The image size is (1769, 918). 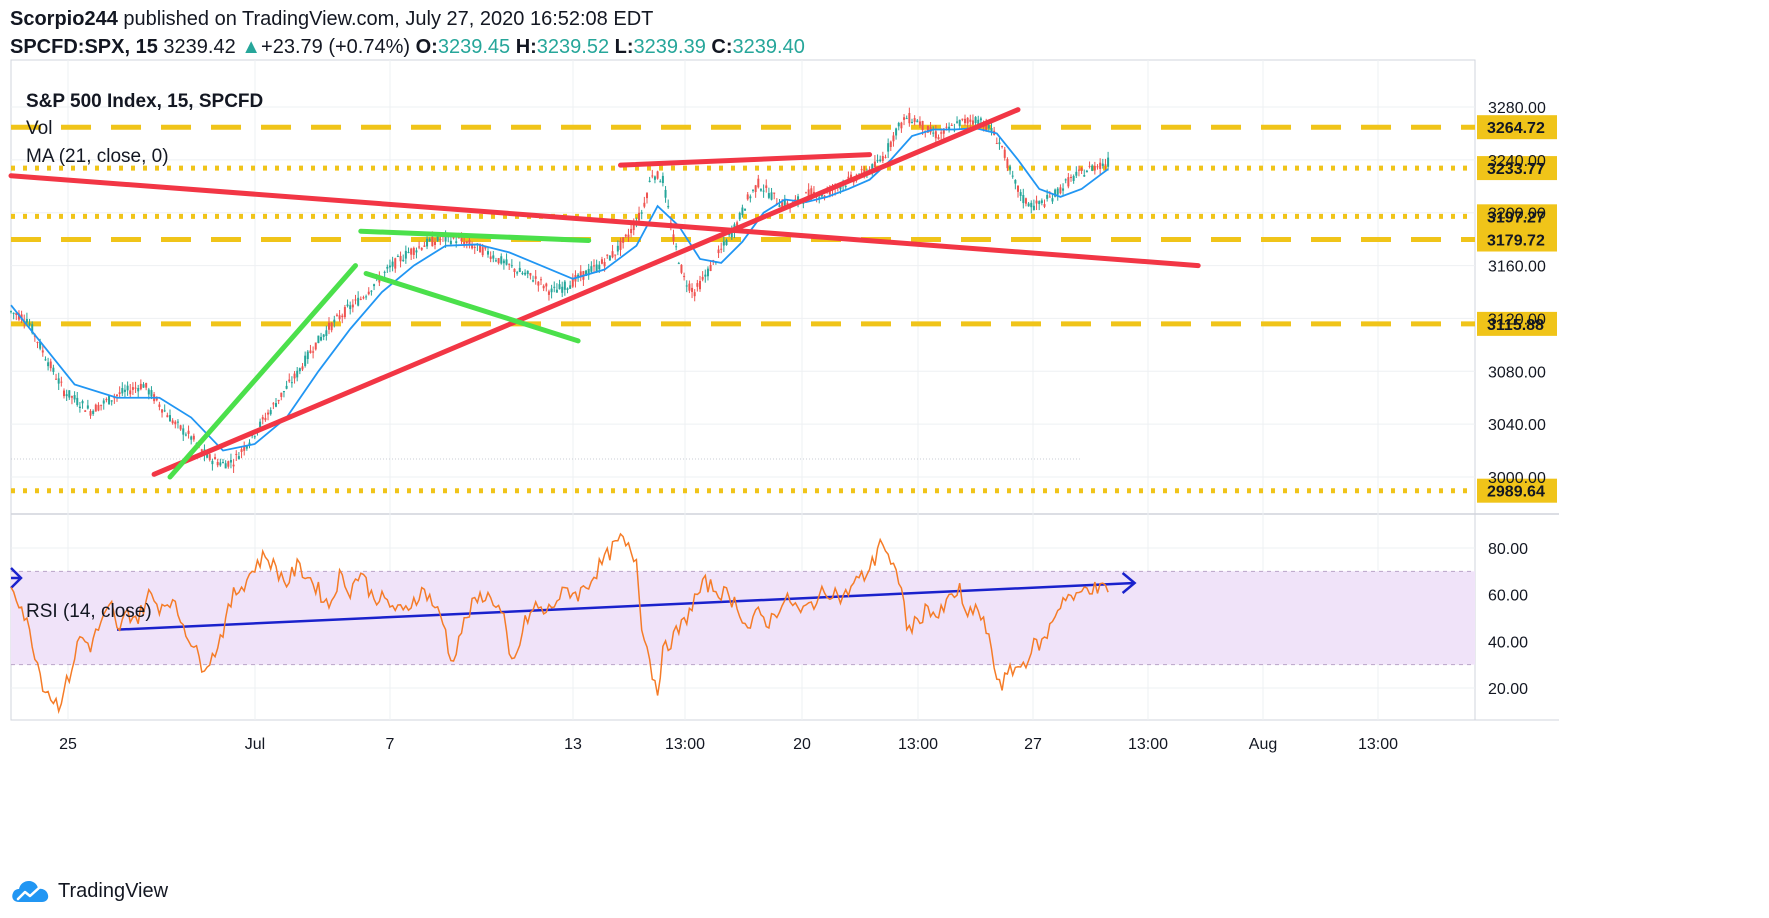 What do you see at coordinates (144, 101) in the screenshot?
I see `main-chart-title: S&P 500 Index, 15, SPCFD` at bounding box center [144, 101].